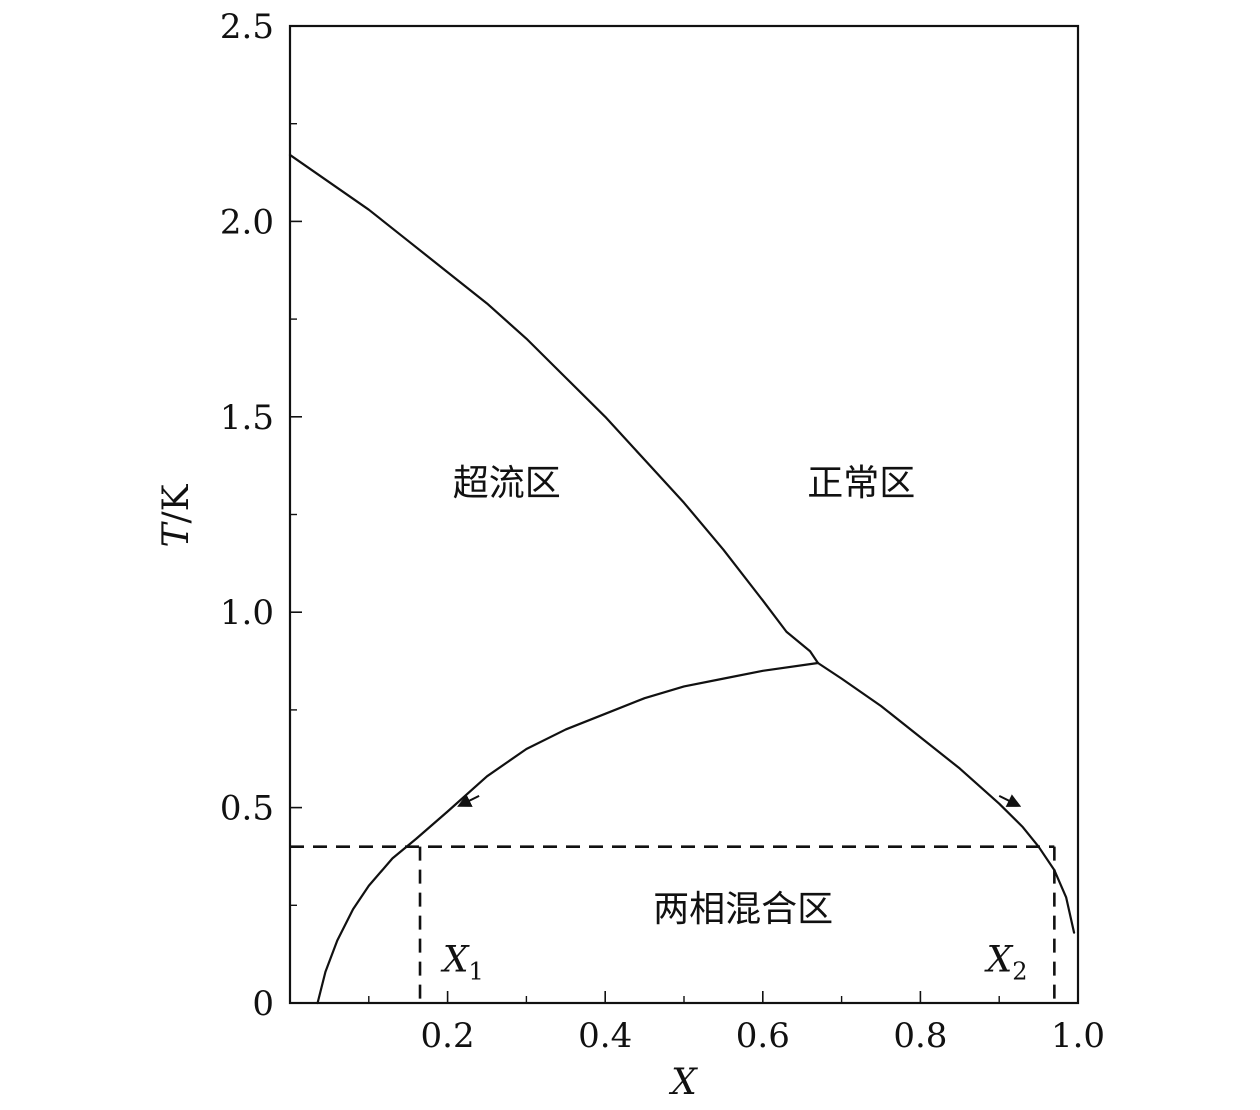 The width and height of the screenshot is (1260, 1110). I want to click on y-tick-label: 2.5, so click(247, 27).